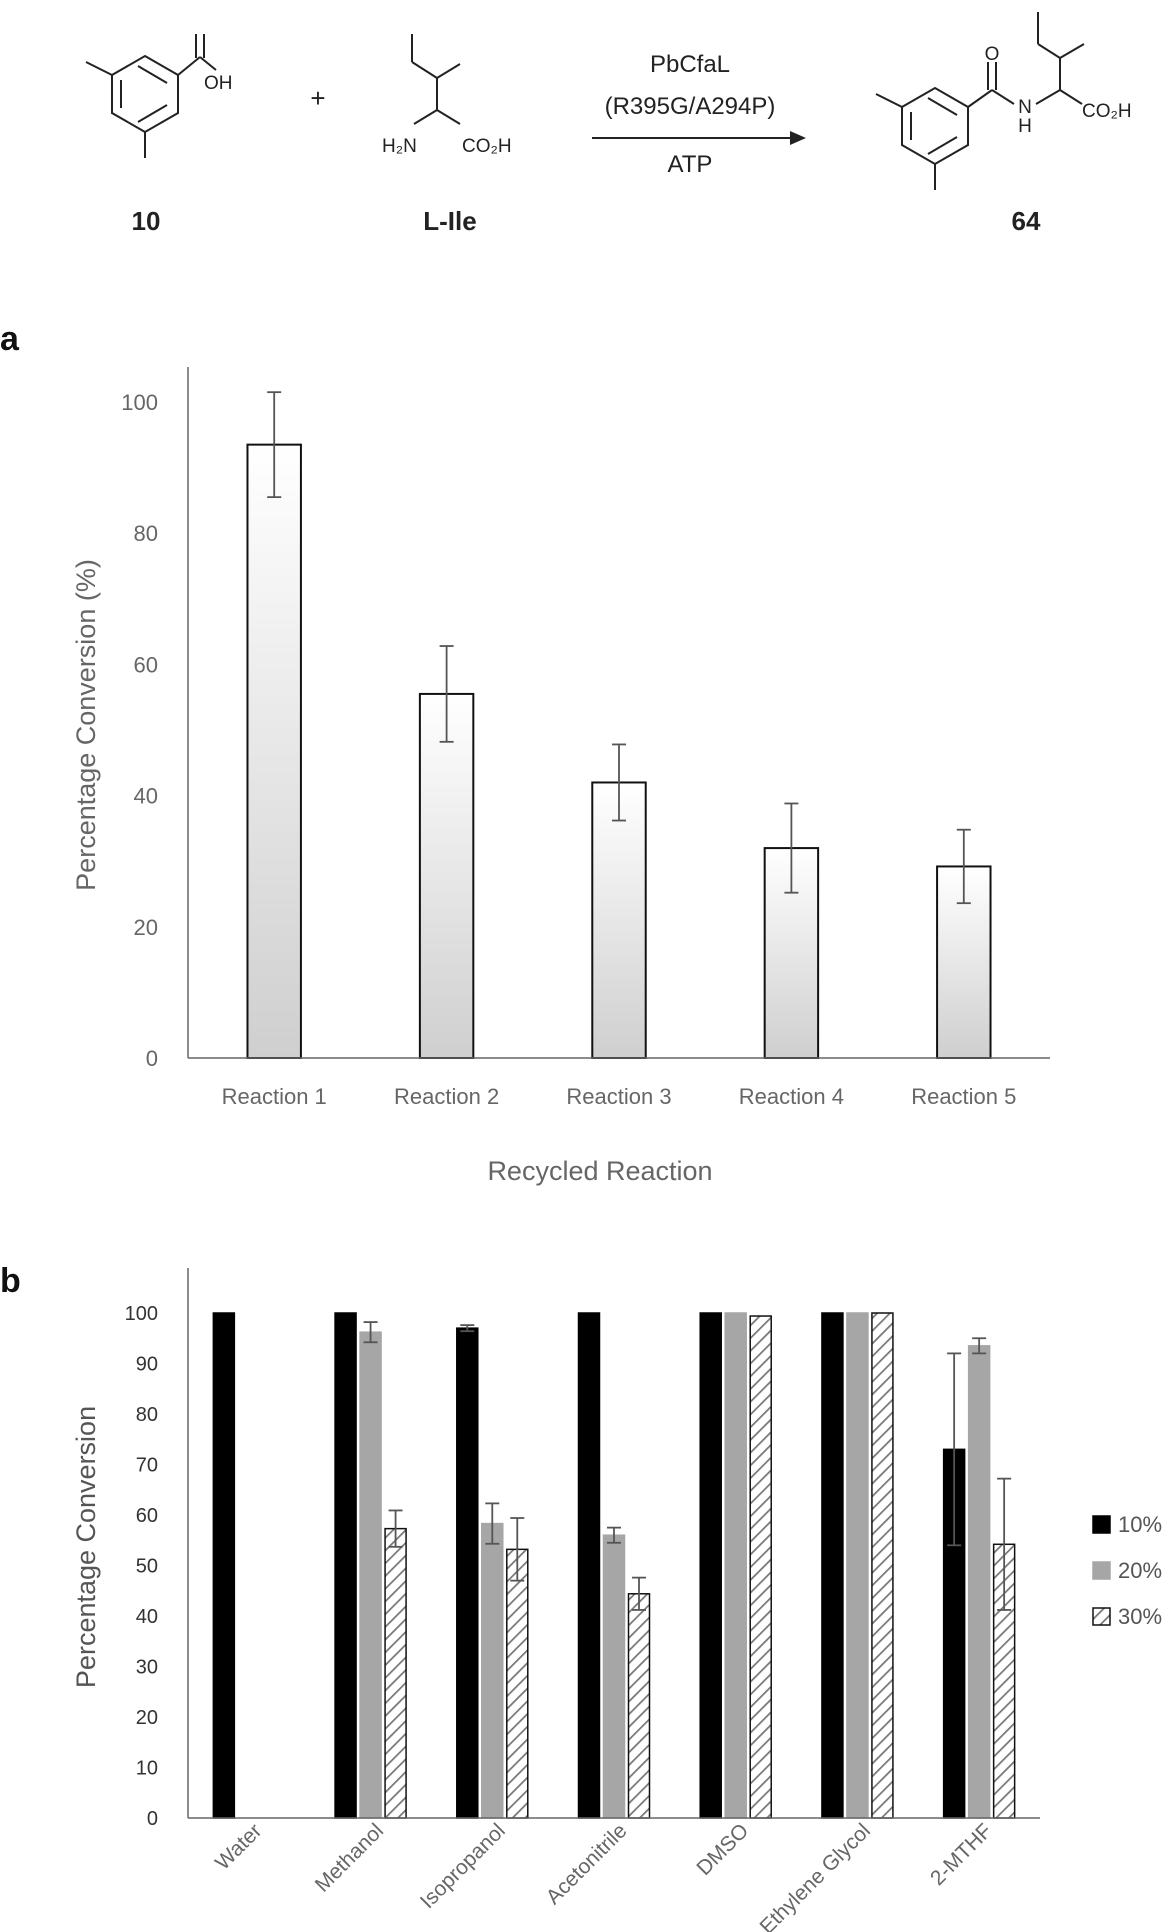 The width and height of the screenshot is (1168, 1932). What do you see at coordinates (147, 1617) in the screenshot?
I see `panel-b-y-tick-label: 40` at bounding box center [147, 1617].